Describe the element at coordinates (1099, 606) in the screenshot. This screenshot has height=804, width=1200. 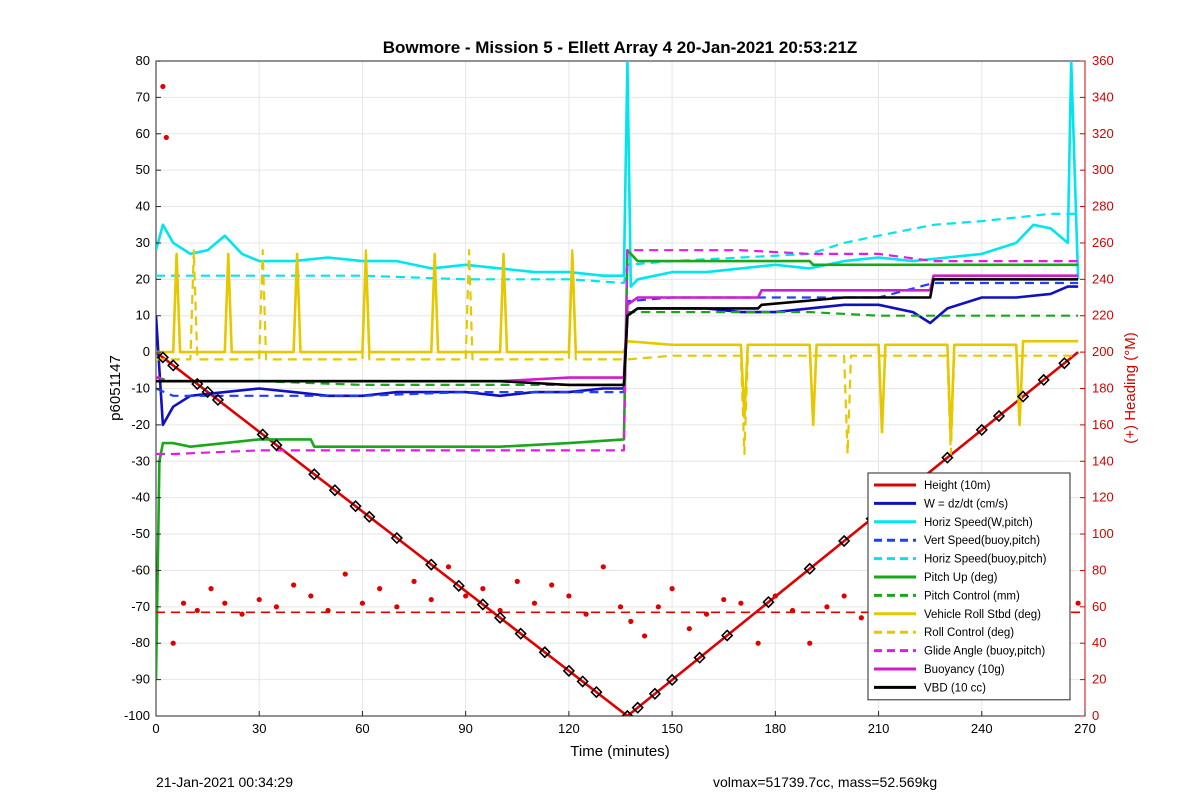
I see `tick-label-right: 60` at that location.